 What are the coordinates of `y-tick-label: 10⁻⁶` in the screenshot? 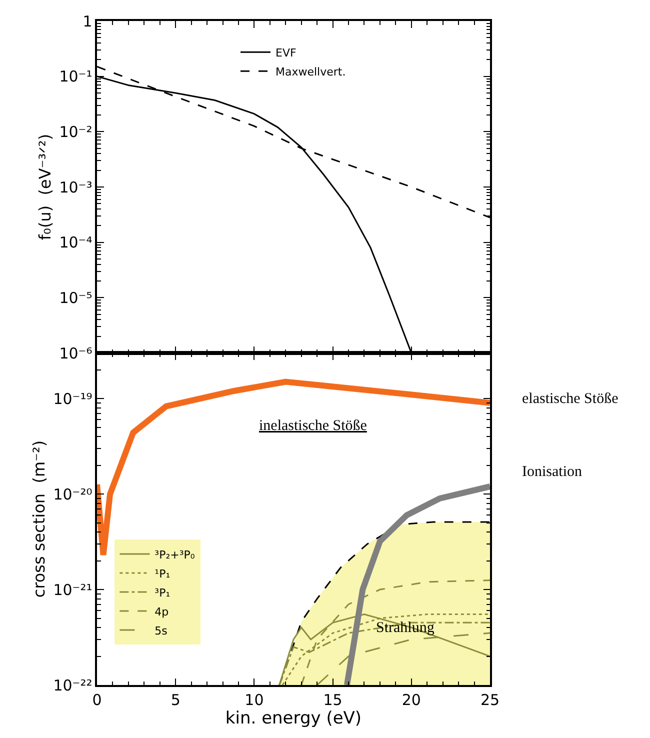 It's located at (75, 353).